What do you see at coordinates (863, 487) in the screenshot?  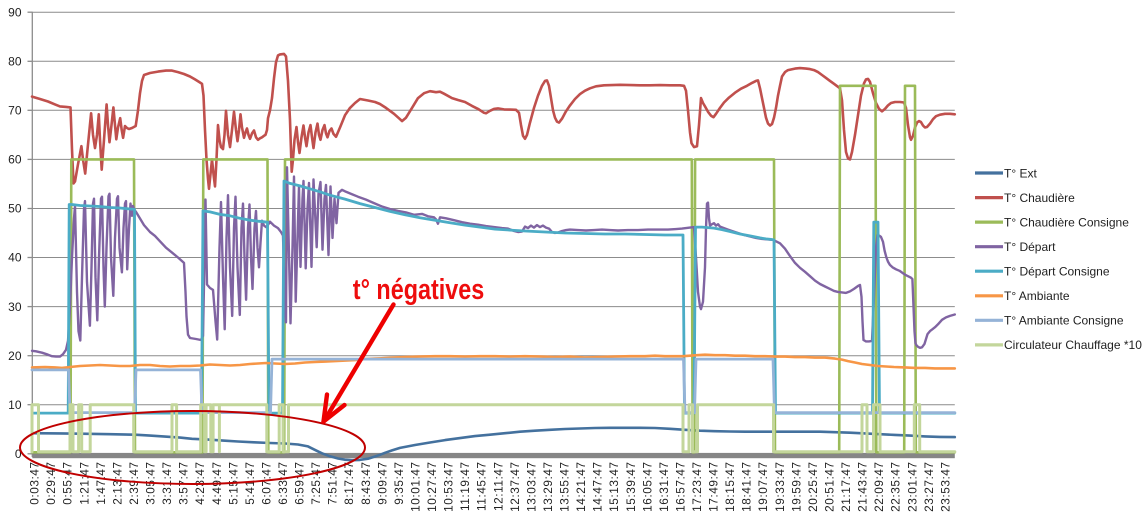 I see `svg-text: 21:43:47` at bounding box center [863, 487].